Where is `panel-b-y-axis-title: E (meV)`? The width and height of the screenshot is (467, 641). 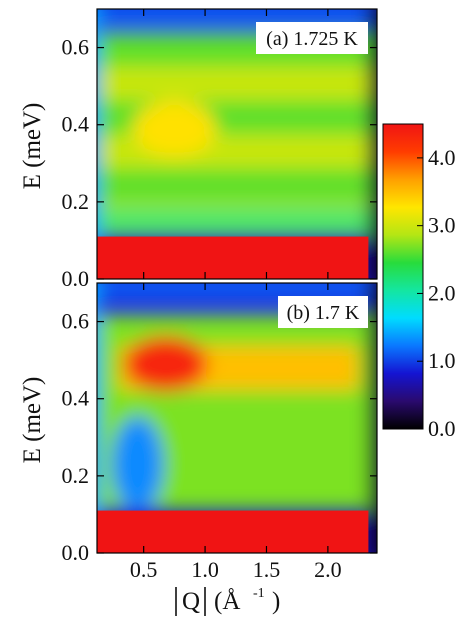 panel-b-y-axis-title: E (meV) is located at coordinates (32, 420).